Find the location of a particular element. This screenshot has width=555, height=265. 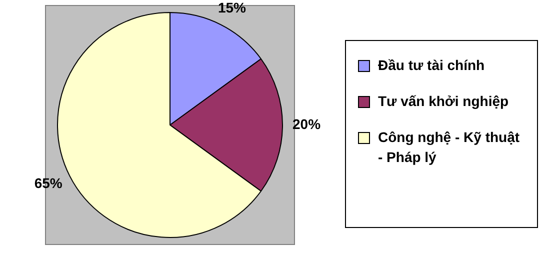

legend-label: Công nghệ - Kỹ thuật - Pháp lý is located at coordinates (449, 147).